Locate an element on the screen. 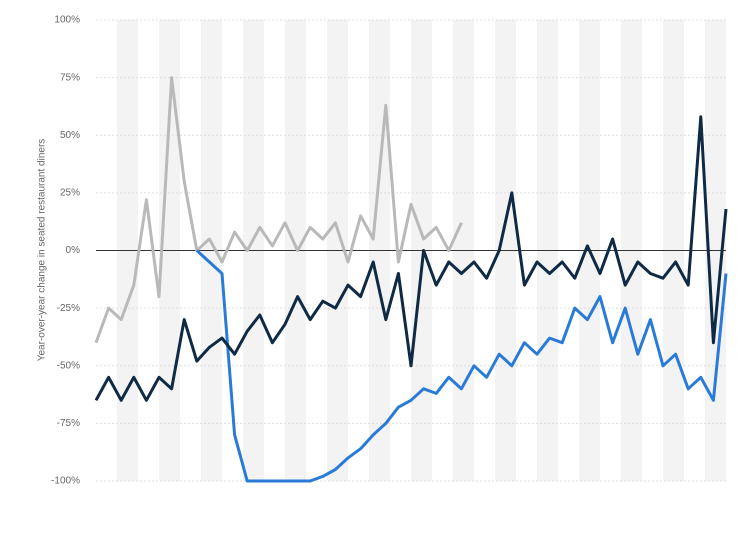  y-tick-label: 100% is located at coordinates (67, 20).